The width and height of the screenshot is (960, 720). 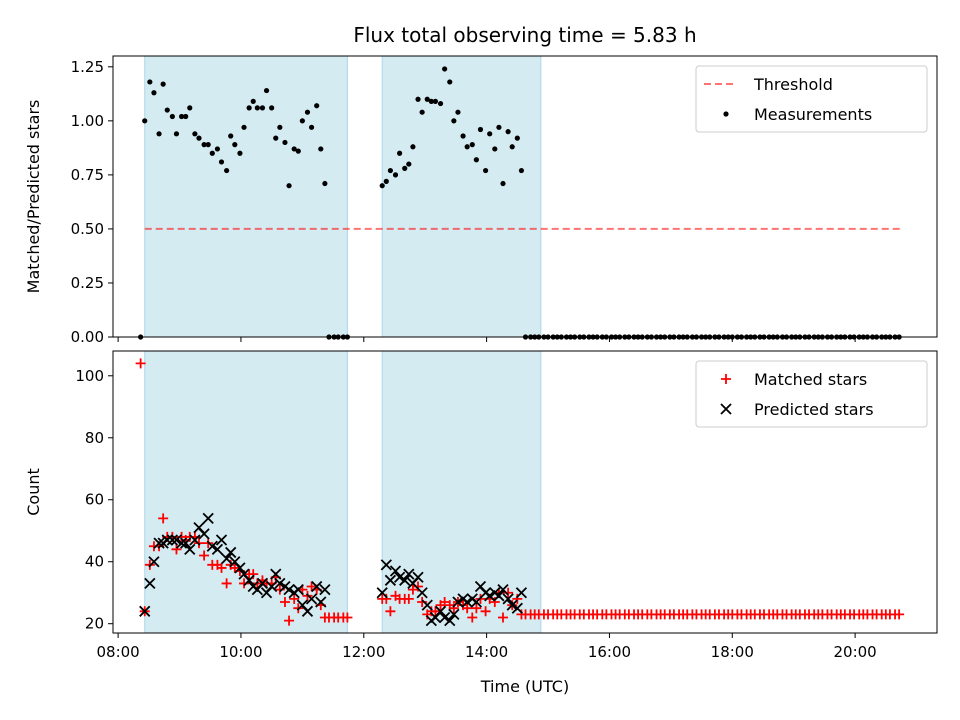 I want to click on legend-entry: Predicted stars, so click(x=814, y=409).